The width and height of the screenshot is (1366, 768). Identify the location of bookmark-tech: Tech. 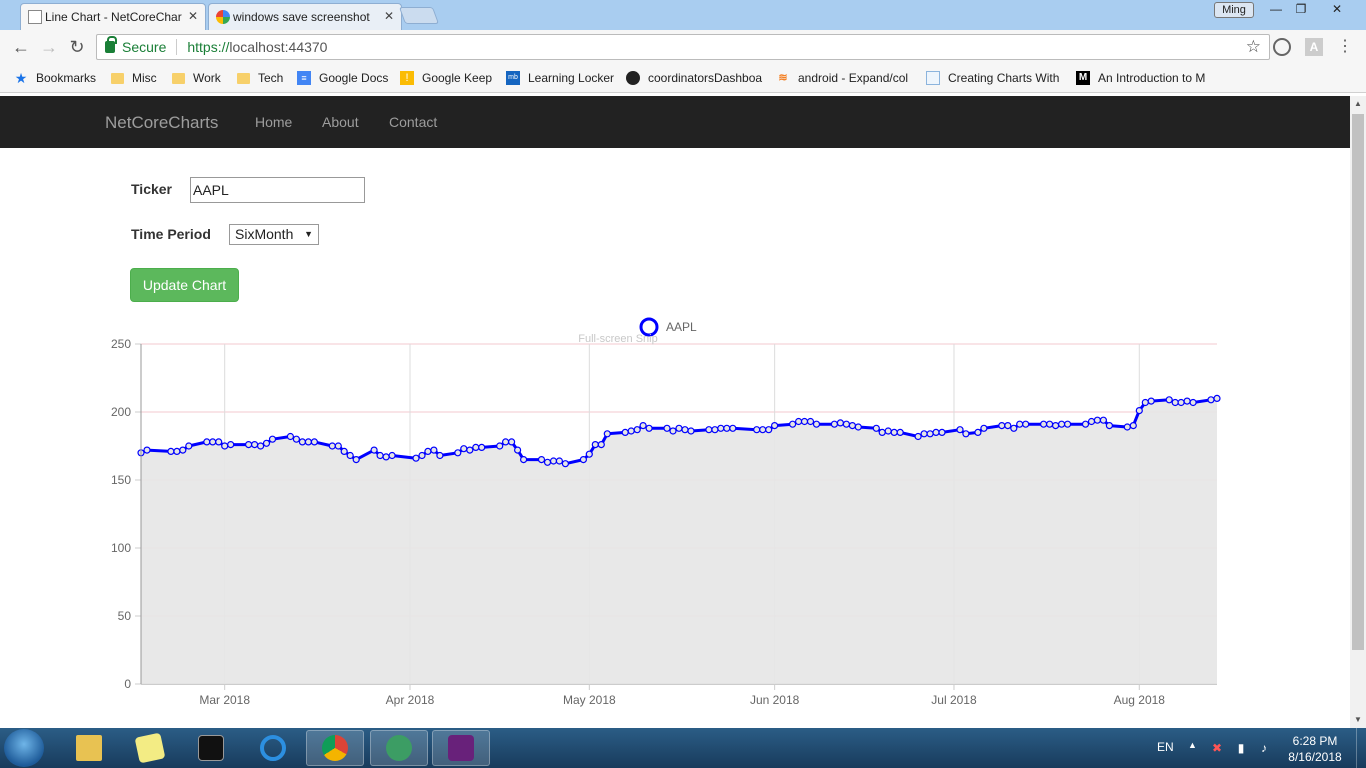
(260, 78).